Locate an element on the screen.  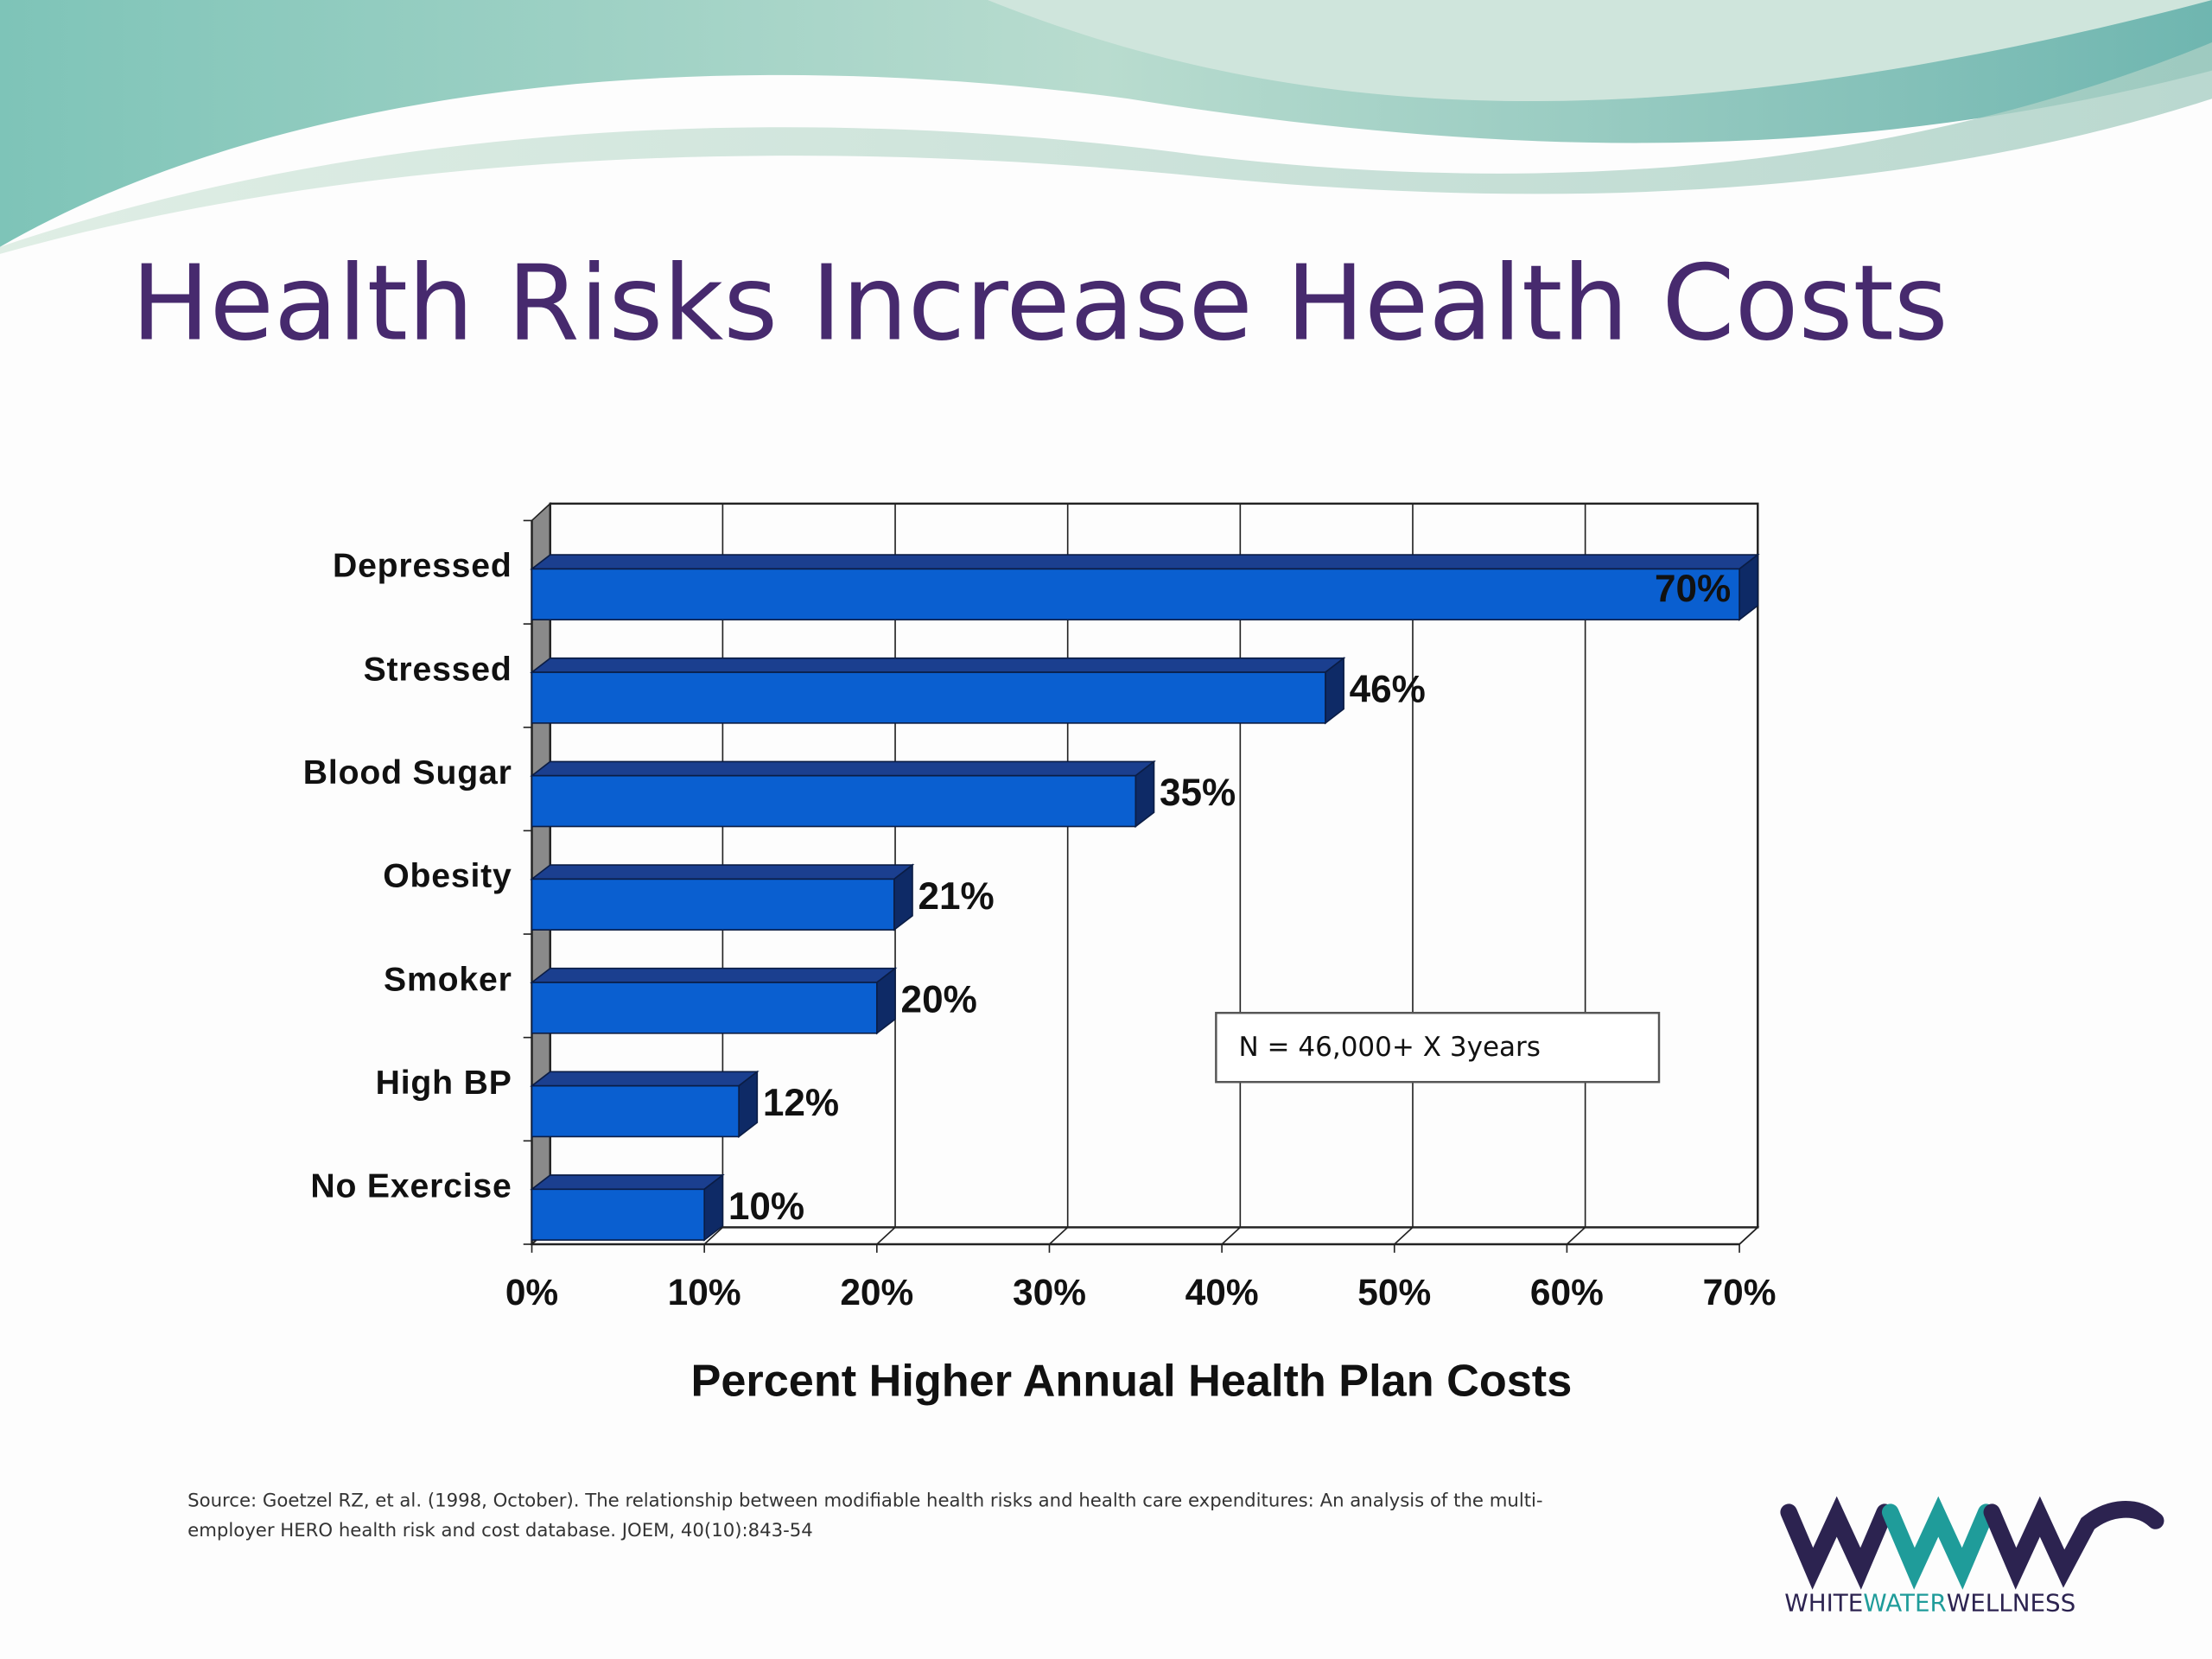
logo-text: WHITEWATERWELLNESS is located at coordinates (1929, 1602).